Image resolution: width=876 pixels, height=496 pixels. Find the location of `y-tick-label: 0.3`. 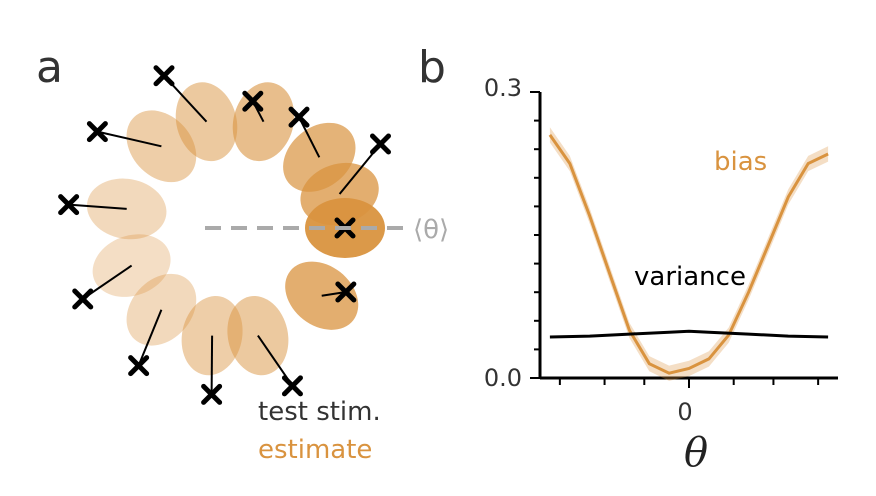

y-tick-label: 0.3 is located at coordinates (503, 88).